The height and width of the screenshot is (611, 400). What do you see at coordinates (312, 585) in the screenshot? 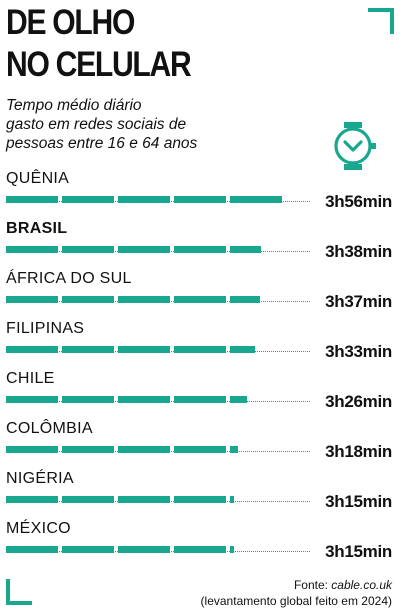
I see `source-label: Fonte:` at bounding box center [312, 585].